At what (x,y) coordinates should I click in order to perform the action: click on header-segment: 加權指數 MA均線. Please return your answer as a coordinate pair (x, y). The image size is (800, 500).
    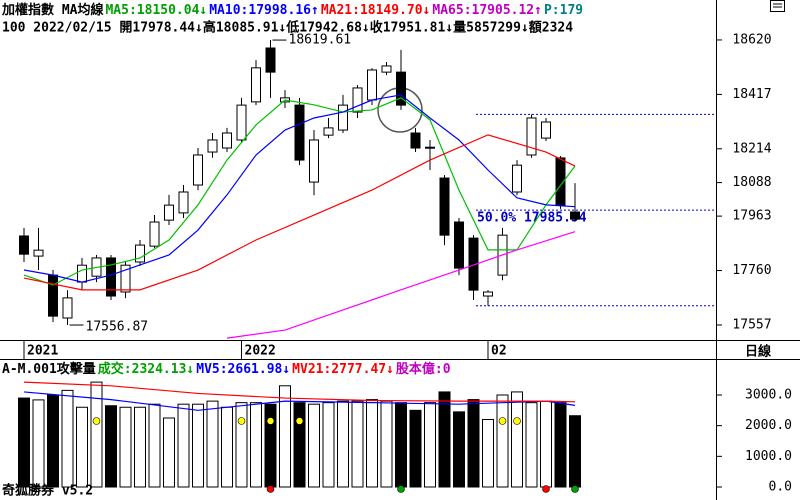
    Looking at the image, I should click on (52, 10).